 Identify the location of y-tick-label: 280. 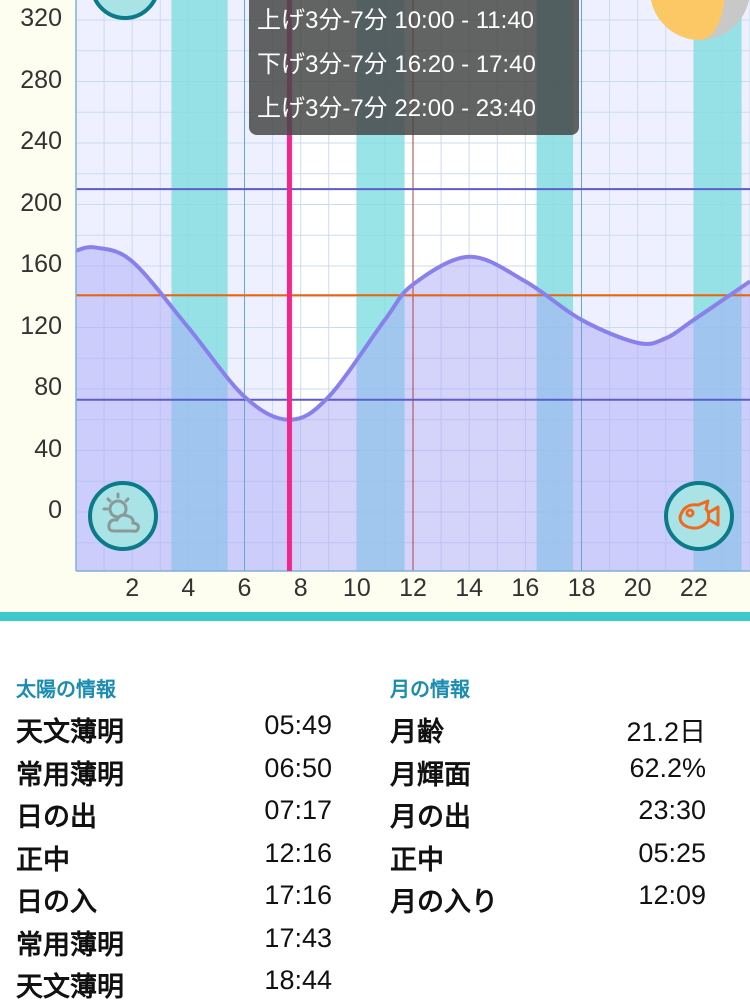
(41, 79).